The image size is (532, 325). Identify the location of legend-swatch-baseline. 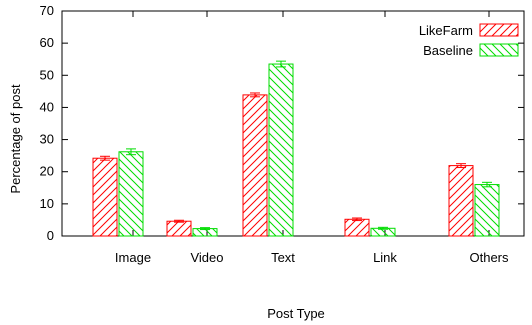
(499, 50).